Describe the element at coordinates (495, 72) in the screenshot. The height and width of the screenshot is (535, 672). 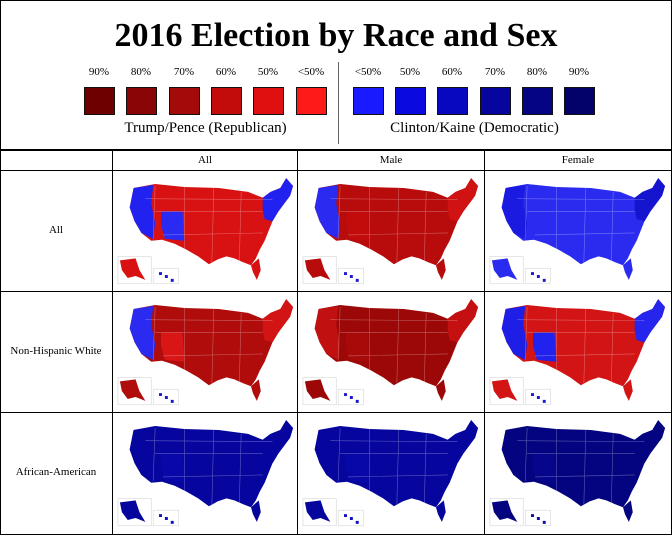
I see `dem-legend-label-70: 70%` at that location.